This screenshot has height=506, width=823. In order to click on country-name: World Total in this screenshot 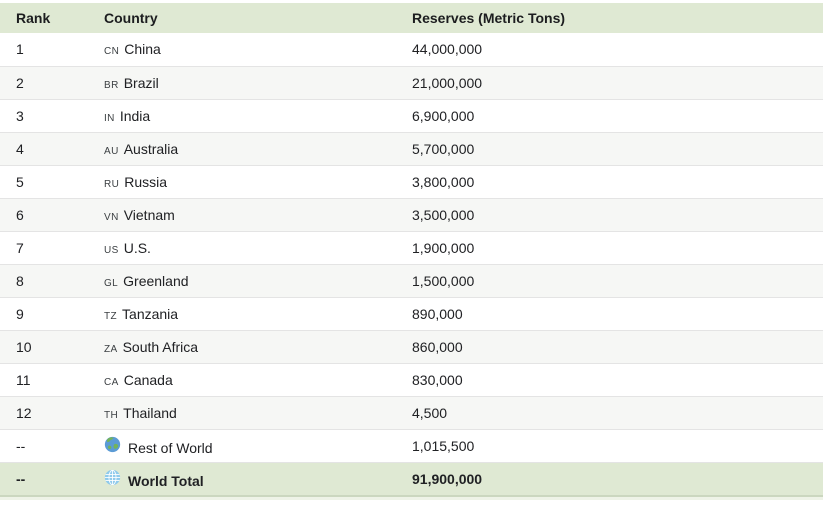, I will do `click(166, 480)`.